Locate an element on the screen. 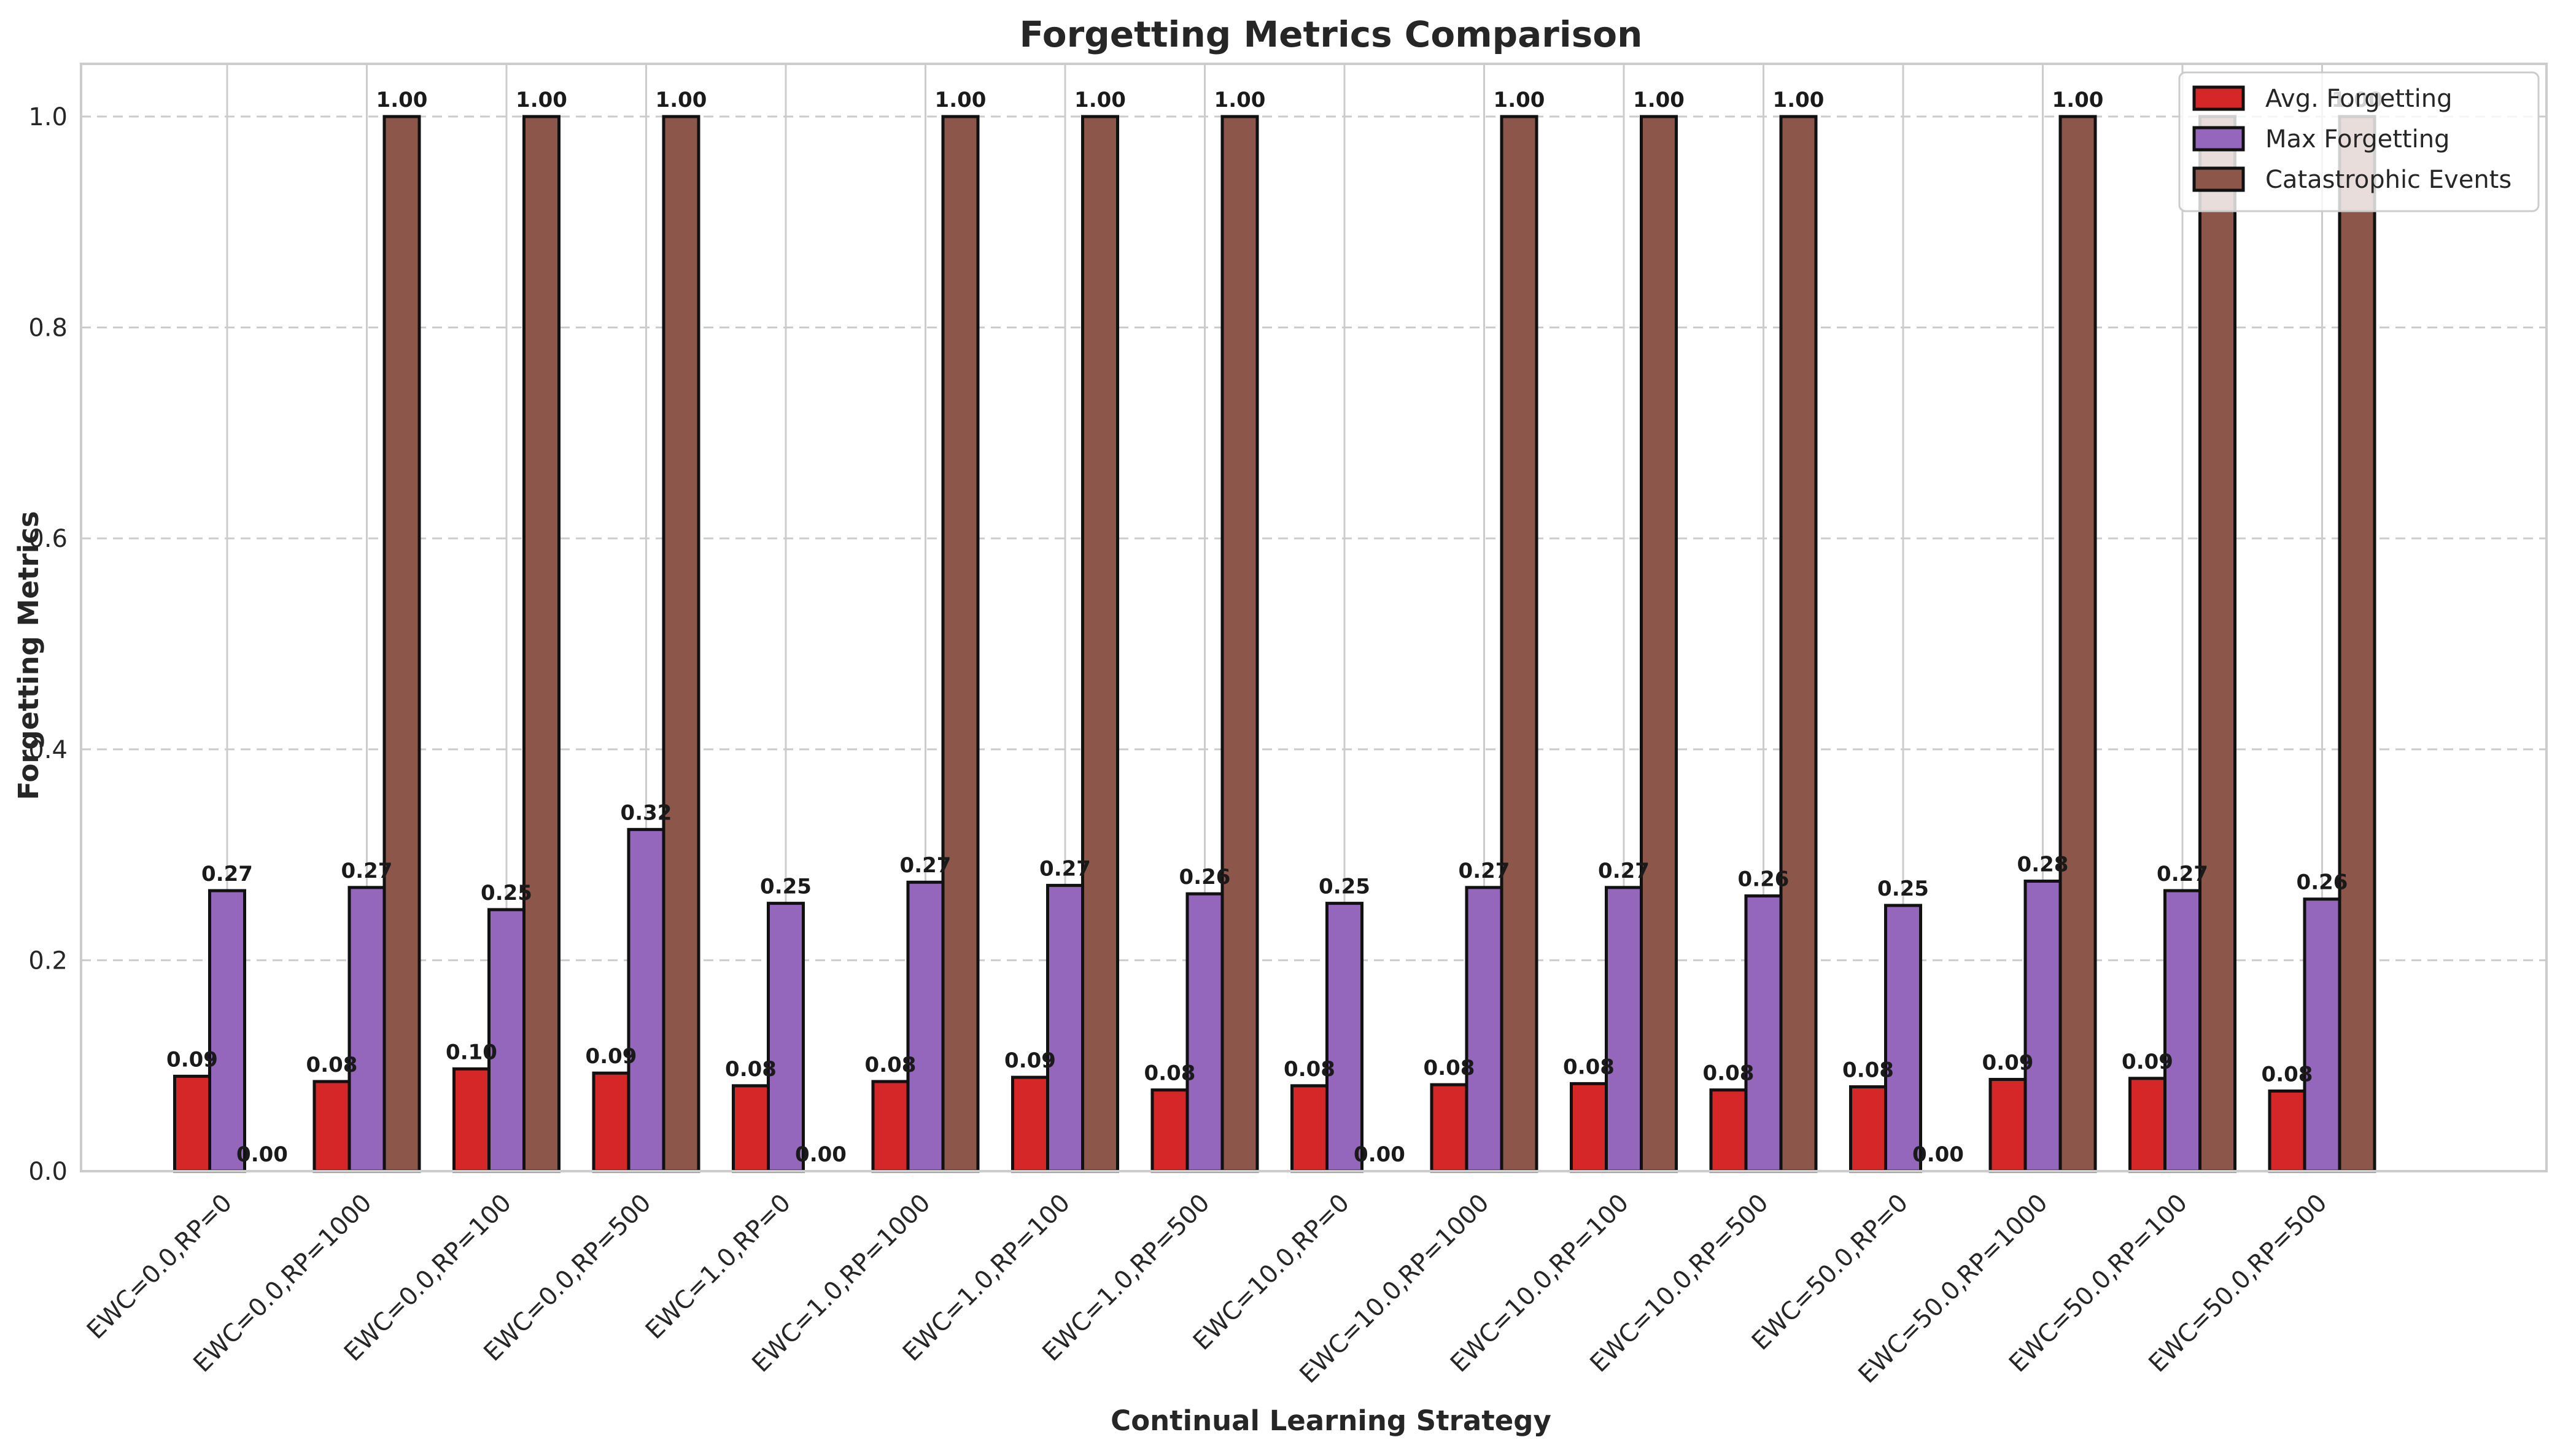  y-tick-label: 1.0 is located at coordinates (48, 117).